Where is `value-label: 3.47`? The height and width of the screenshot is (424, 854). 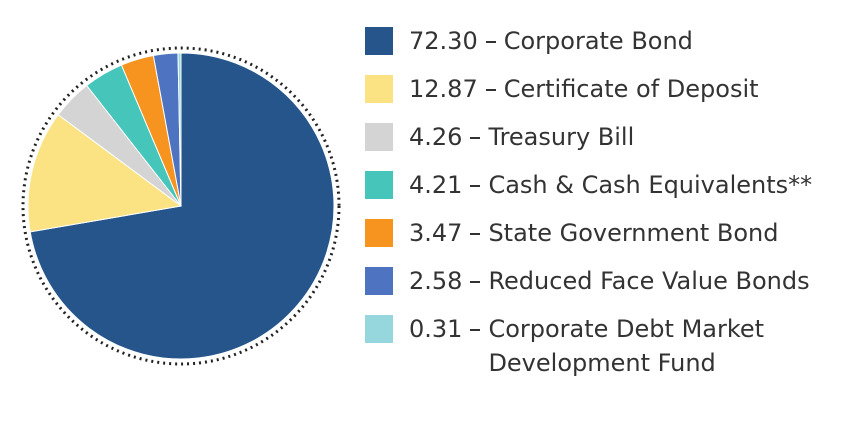
value-label: 3.47 is located at coordinates (436, 233).